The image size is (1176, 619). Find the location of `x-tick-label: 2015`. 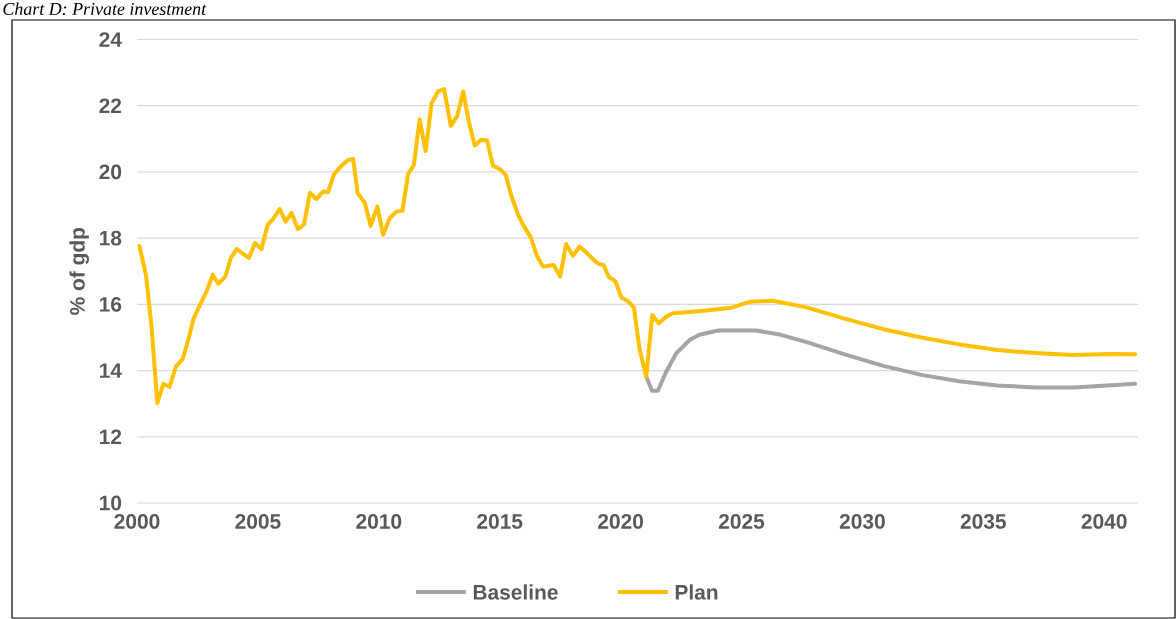

x-tick-label: 2015 is located at coordinates (500, 521).